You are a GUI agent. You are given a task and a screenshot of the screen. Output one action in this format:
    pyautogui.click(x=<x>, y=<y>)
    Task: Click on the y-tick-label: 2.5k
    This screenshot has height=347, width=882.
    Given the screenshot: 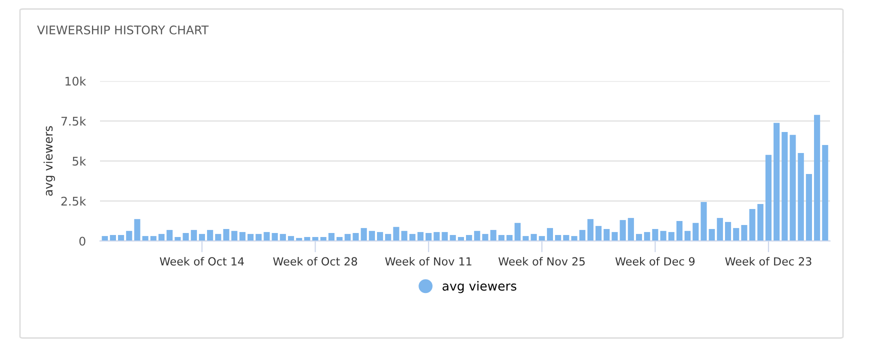 What is the action you would take?
    pyautogui.click(x=73, y=201)
    